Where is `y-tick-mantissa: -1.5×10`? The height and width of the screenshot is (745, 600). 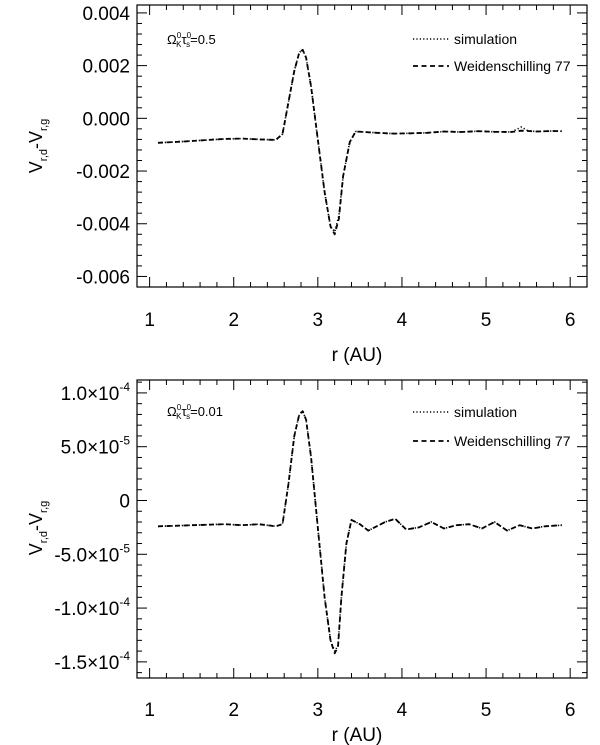 y-tick-mantissa: -1.5×10 is located at coordinates (86, 663).